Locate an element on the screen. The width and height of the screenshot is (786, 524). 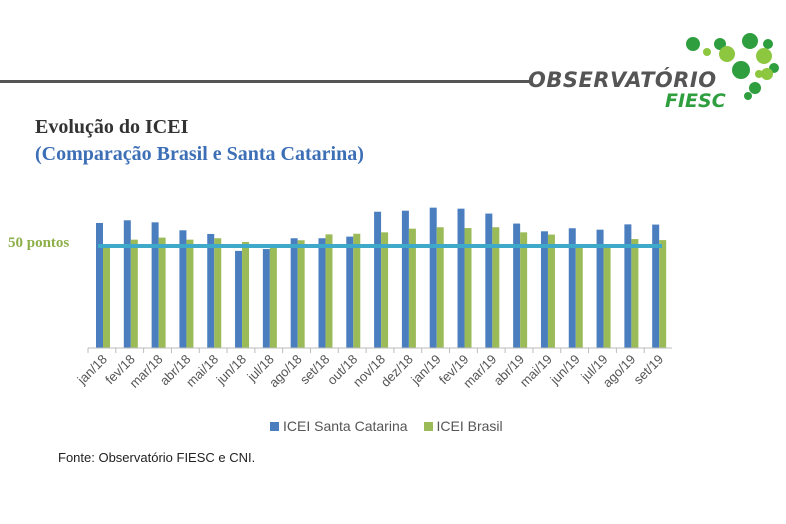
x-tick-label: jan/18 is located at coordinates (92, 370).